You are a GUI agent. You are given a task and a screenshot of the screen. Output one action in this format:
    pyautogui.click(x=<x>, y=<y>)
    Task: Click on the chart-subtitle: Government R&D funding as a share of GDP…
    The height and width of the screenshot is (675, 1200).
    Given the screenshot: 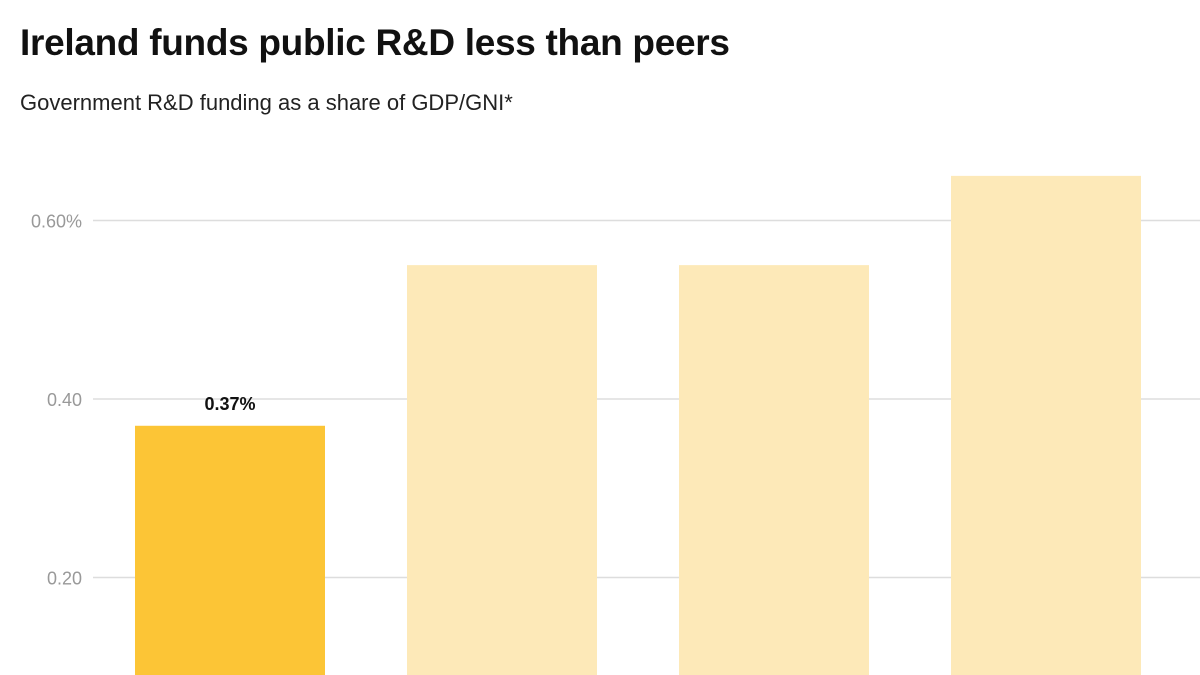 What is the action you would take?
    pyautogui.click(x=266, y=102)
    